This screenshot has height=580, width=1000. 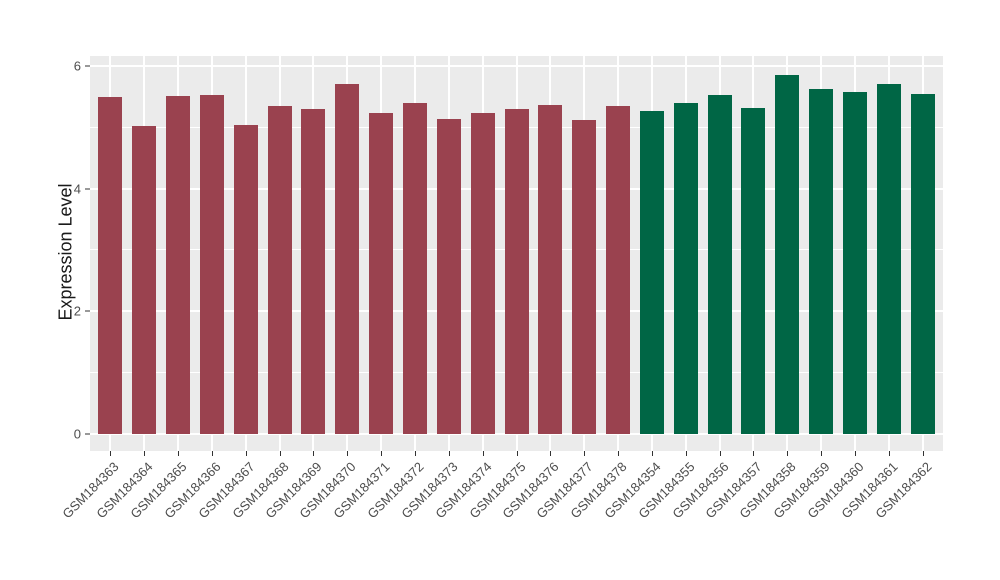 What do you see at coordinates (211, 264) in the screenshot?
I see `bar-GSM184366` at bounding box center [211, 264].